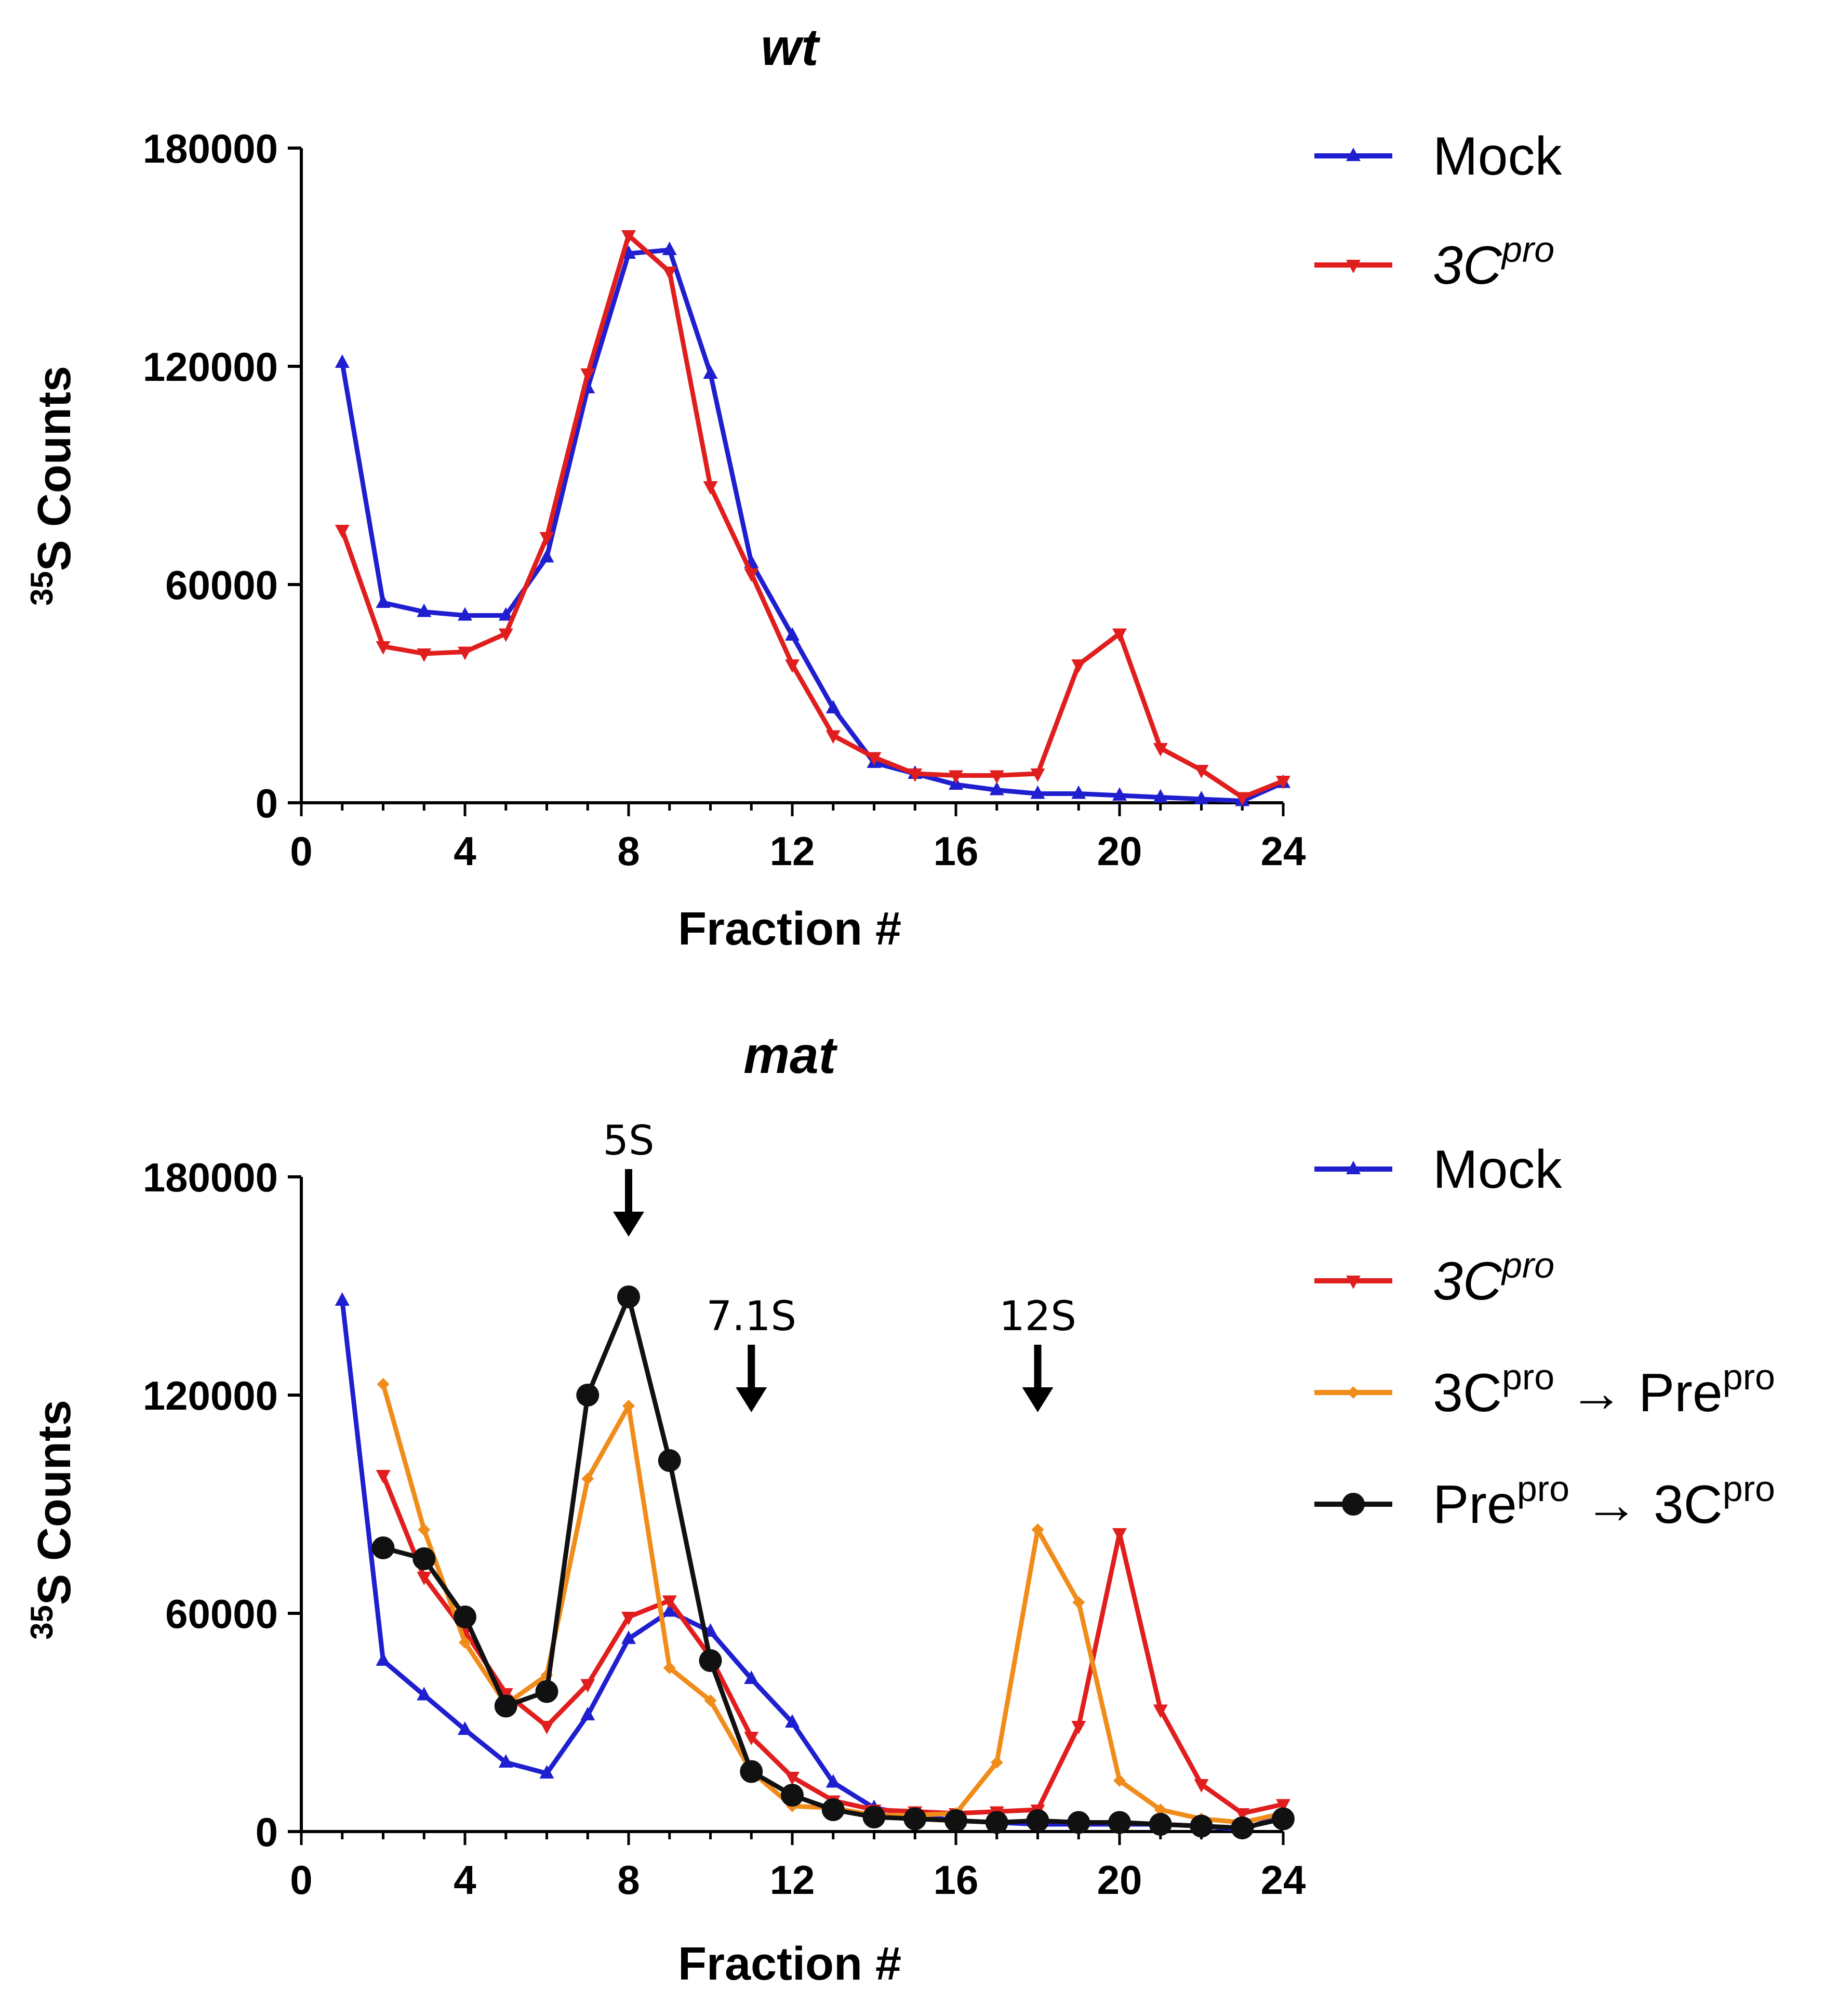  What do you see at coordinates (1434, 263) in the screenshot?
I see `legend-item: 3Cpro` at bounding box center [1434, 263].